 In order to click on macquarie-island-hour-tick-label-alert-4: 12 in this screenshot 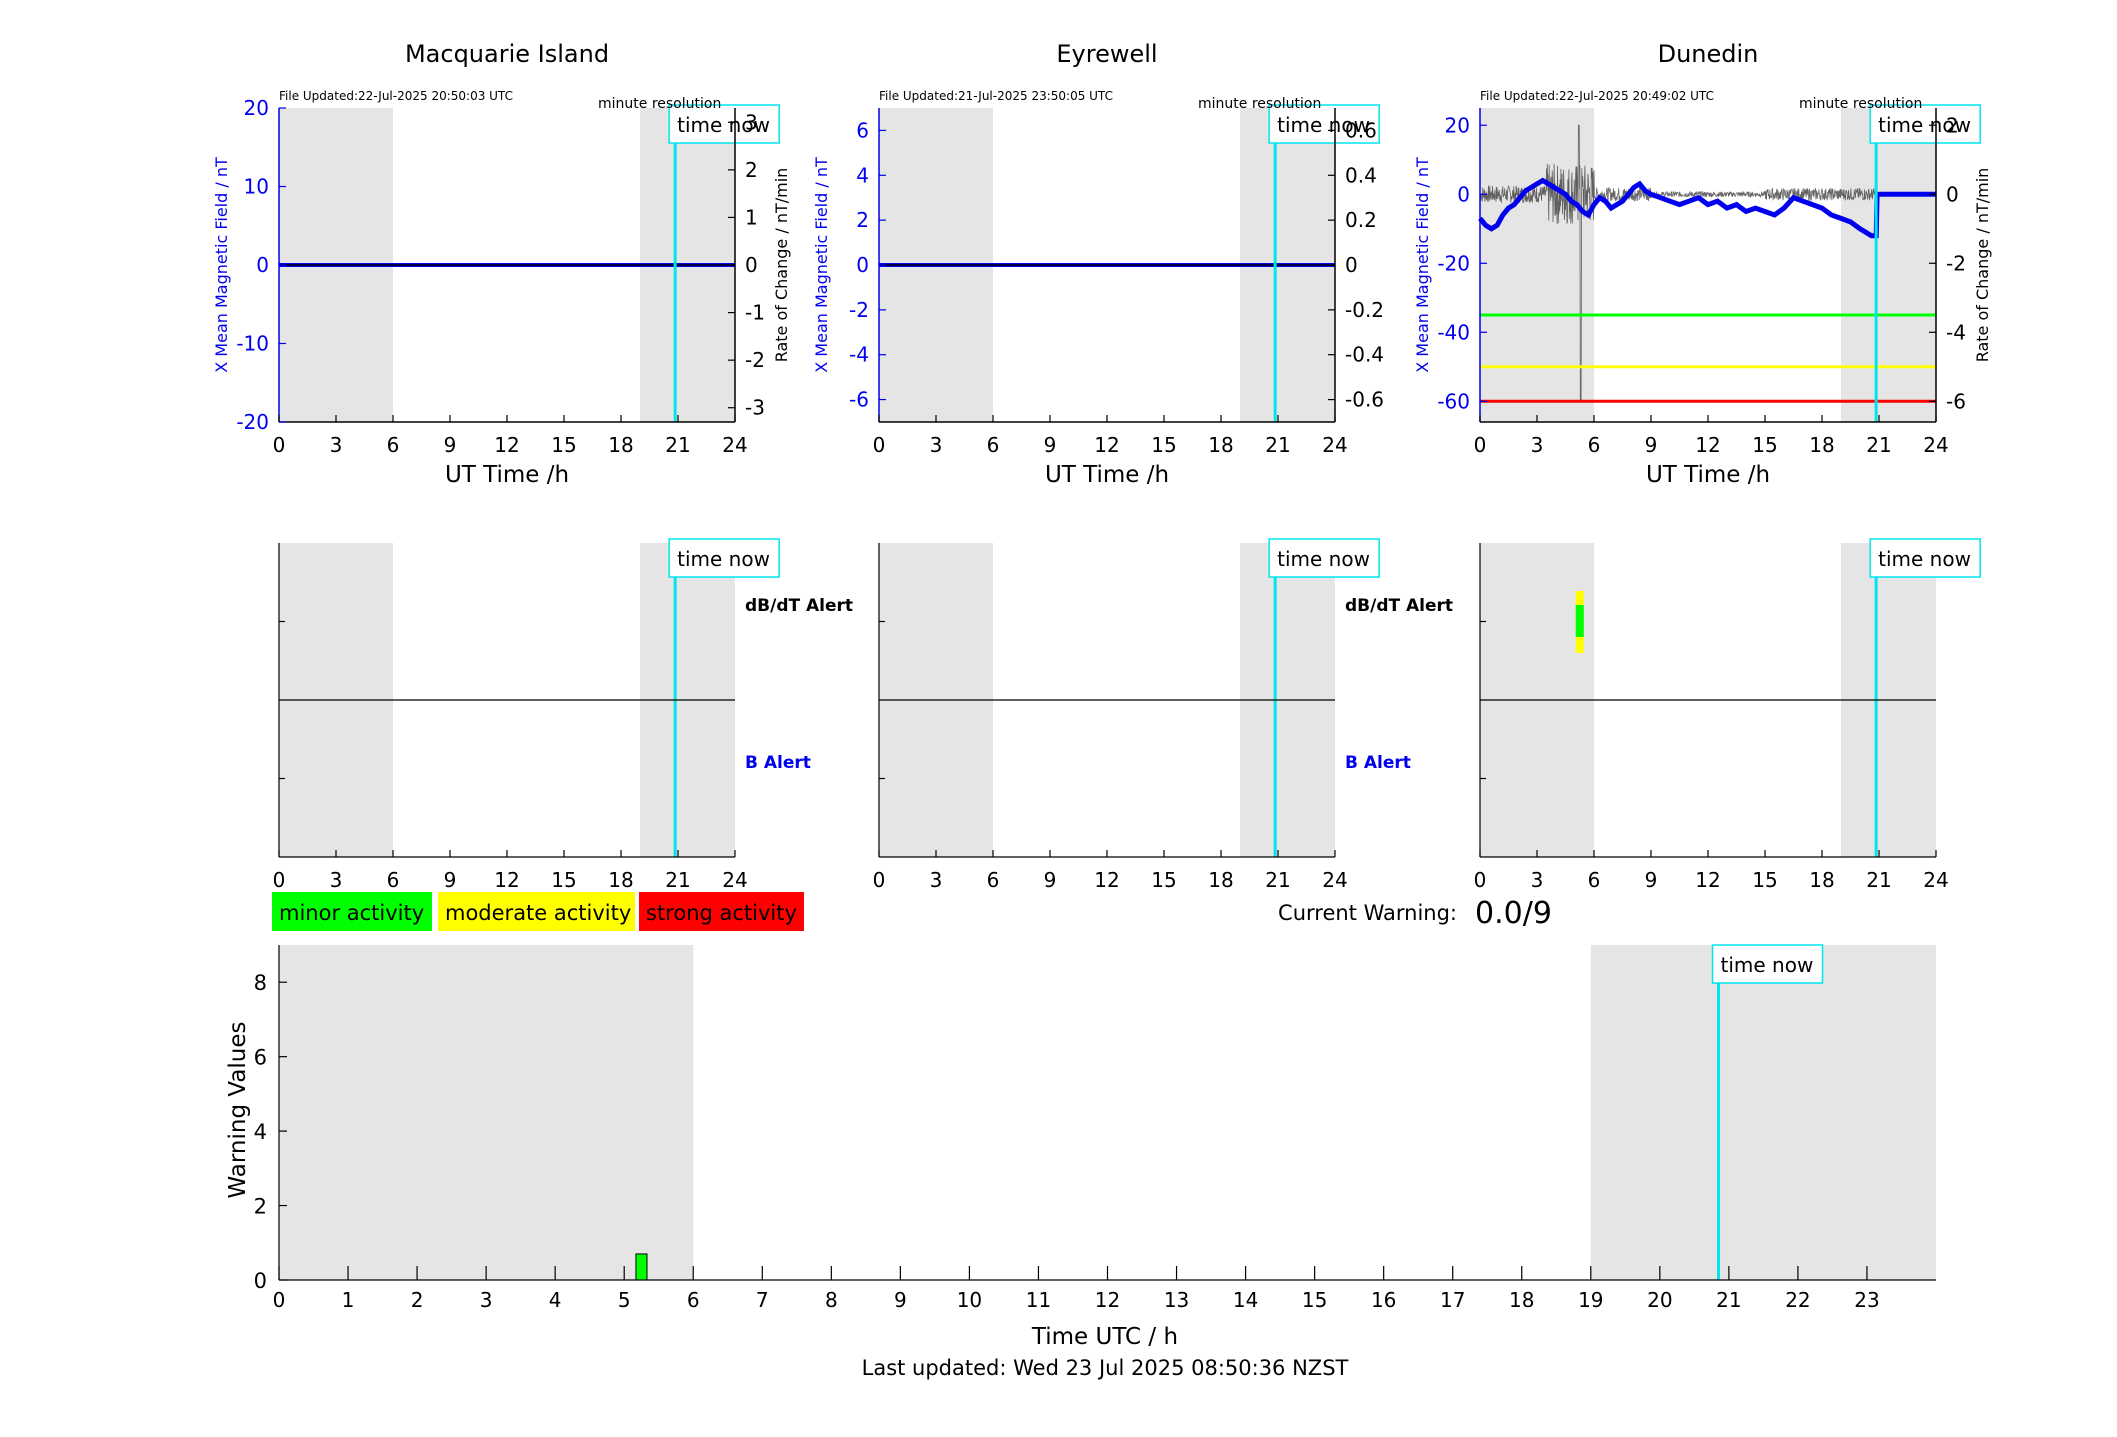, I will do `click(506, 880)`.